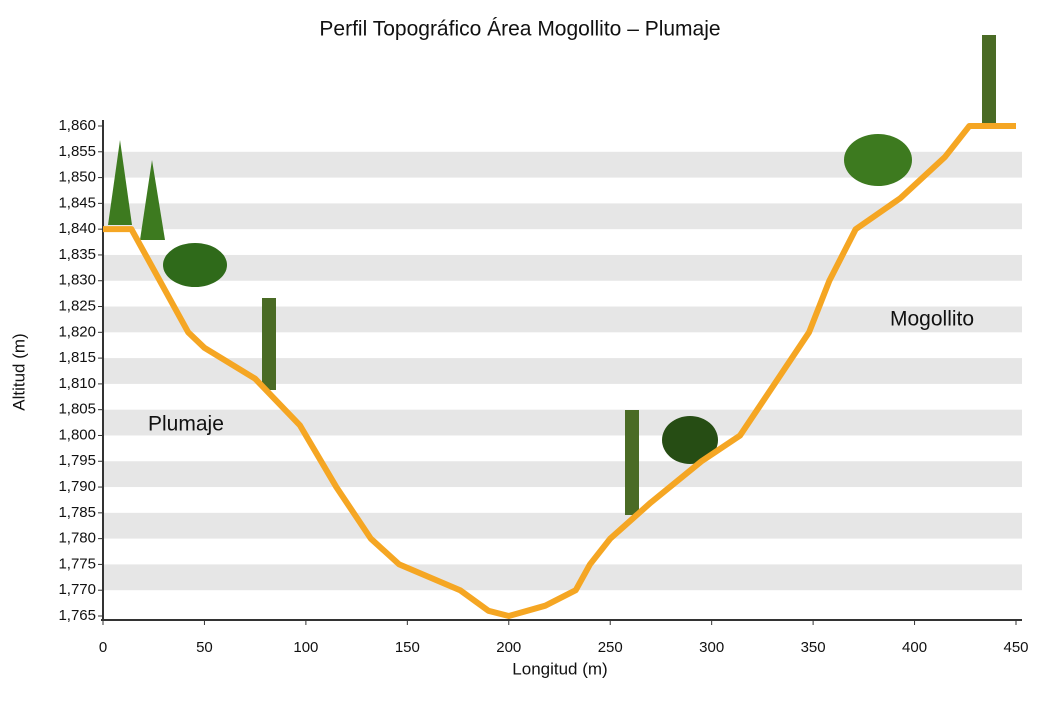  I want to click on y-tick-label: 1,860, so click(77, 125).